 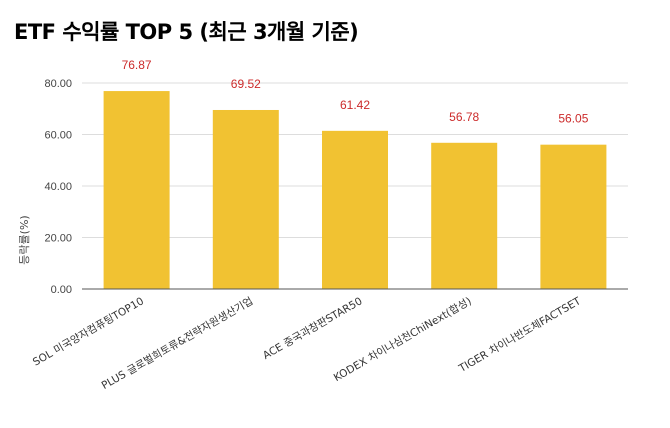 What do you see at coordinates (88, 331) in the screenshot?
I see `x-tick-label: SOL 미국양자컴퓨팅TOP10` at bounding box center [88, 331].